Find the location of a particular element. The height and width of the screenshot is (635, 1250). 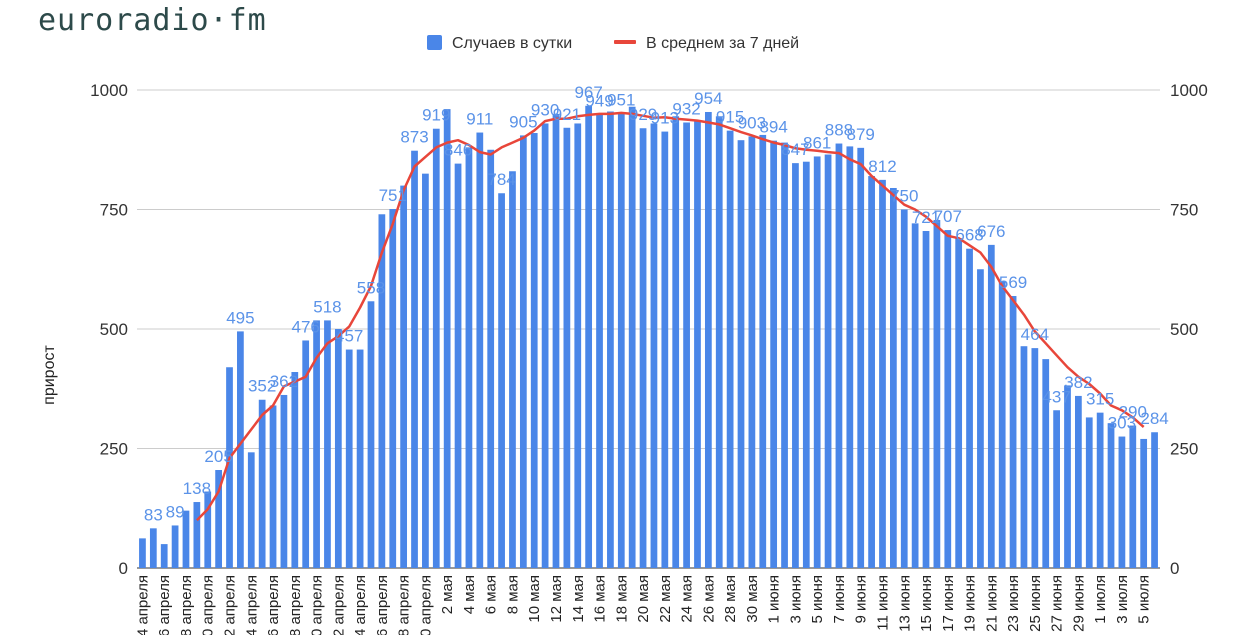

x-tick-label: 21 июня is located at coordinates (991, 603).